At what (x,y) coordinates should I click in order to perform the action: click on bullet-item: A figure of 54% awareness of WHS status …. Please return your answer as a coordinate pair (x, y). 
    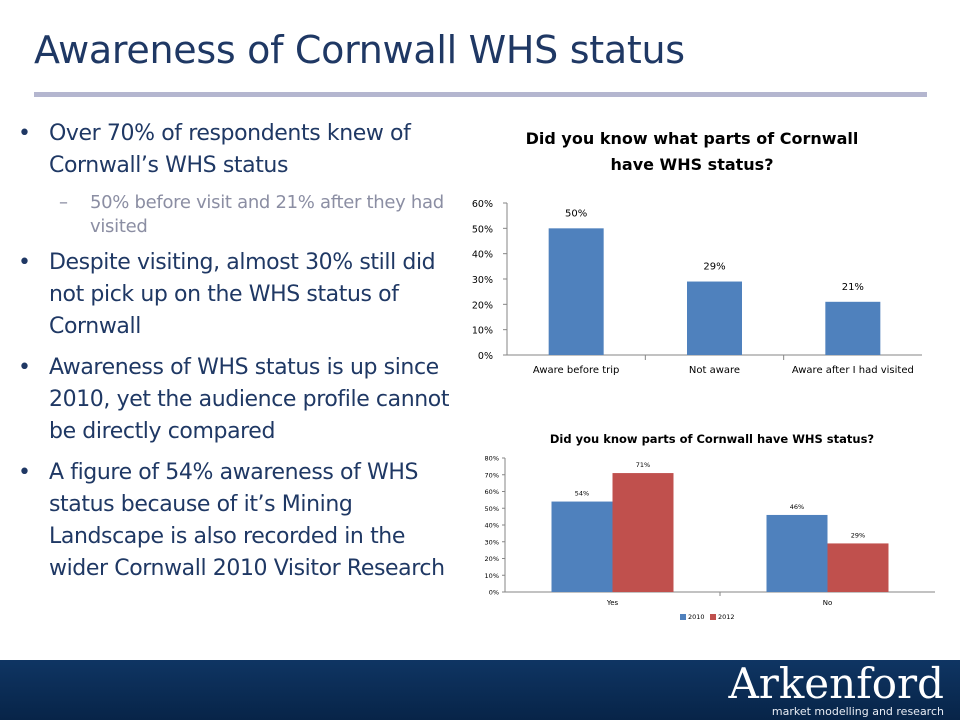
    Looking at the image, I should click on (238, 521).